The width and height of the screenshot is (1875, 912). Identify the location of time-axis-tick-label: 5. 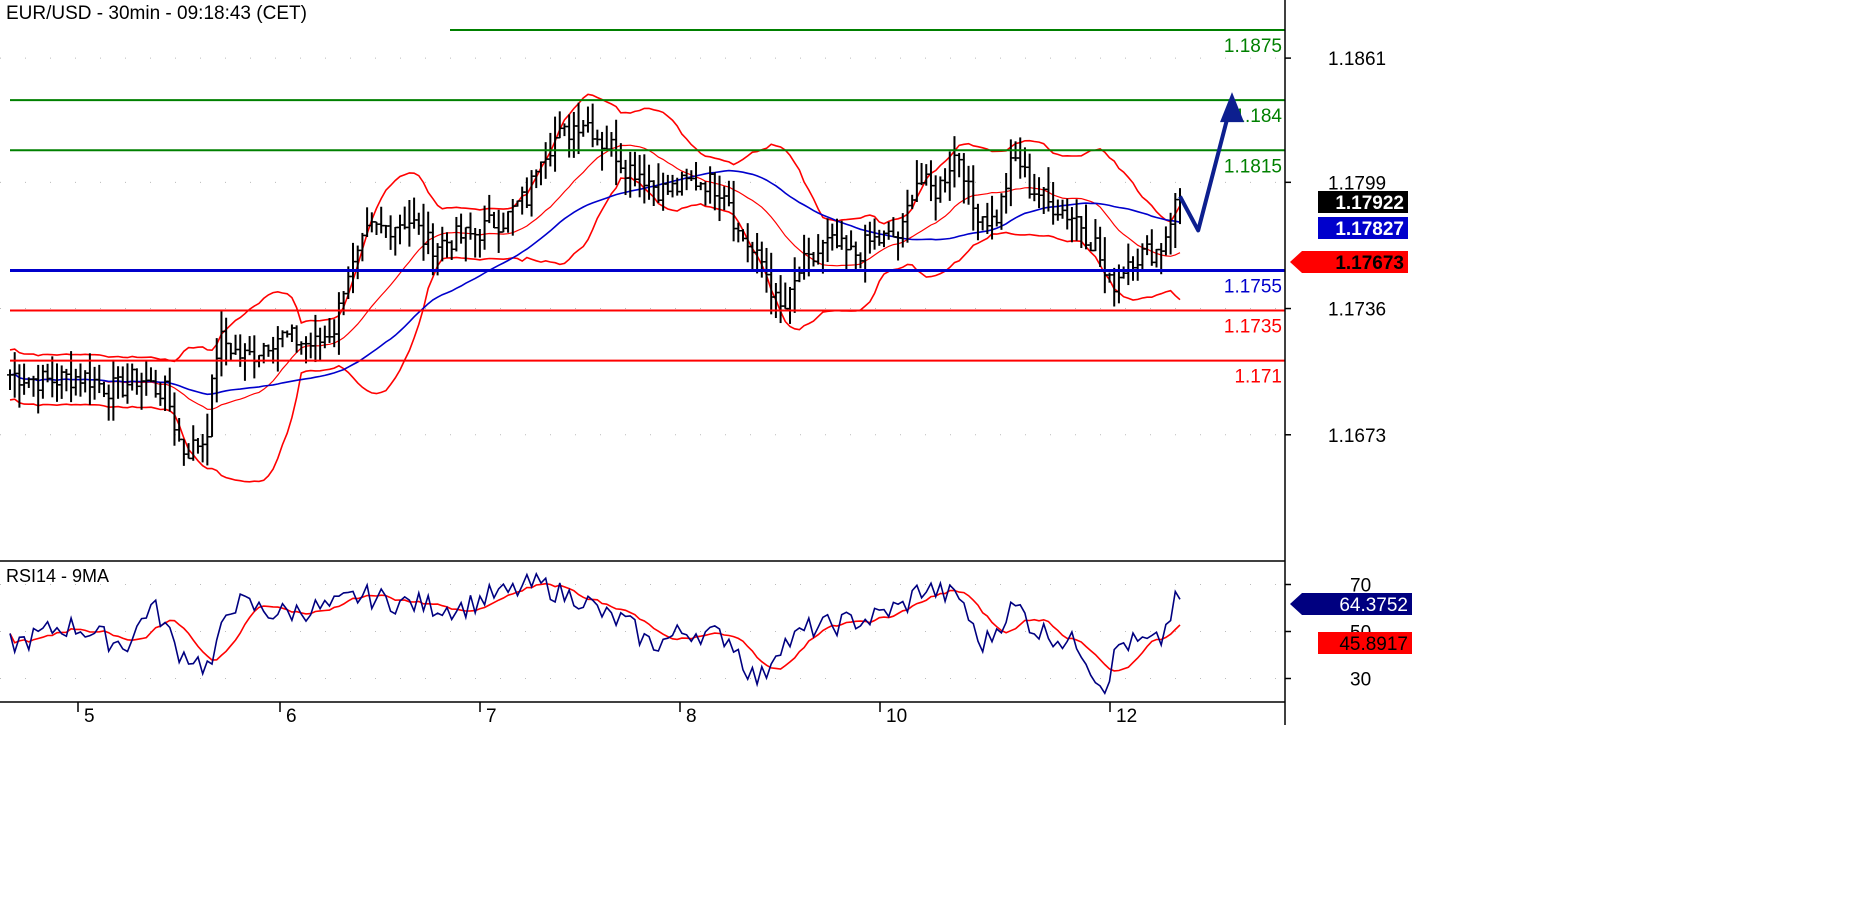
(89, 716).